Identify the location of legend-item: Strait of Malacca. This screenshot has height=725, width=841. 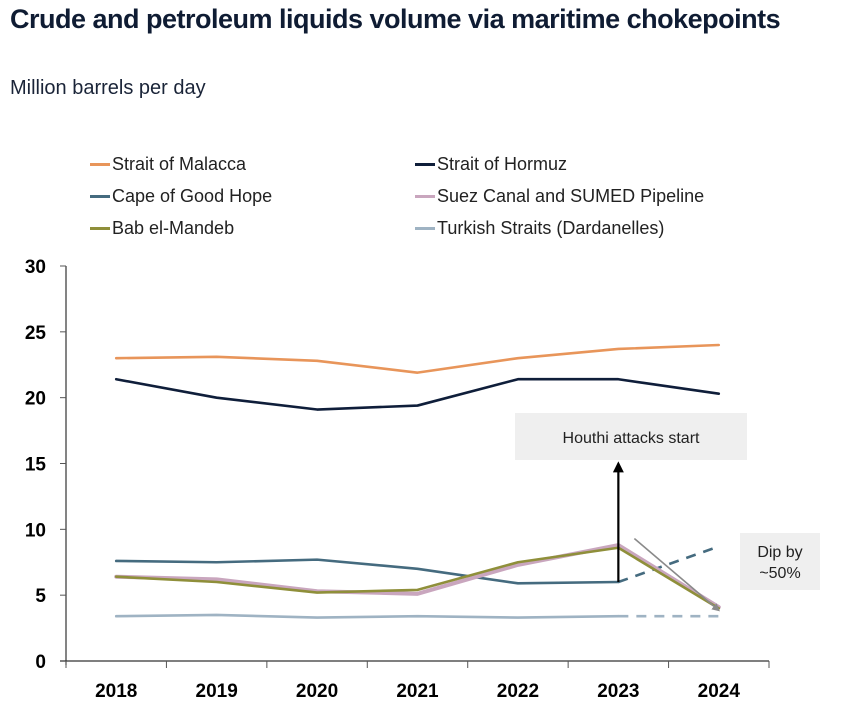
(168, 164).